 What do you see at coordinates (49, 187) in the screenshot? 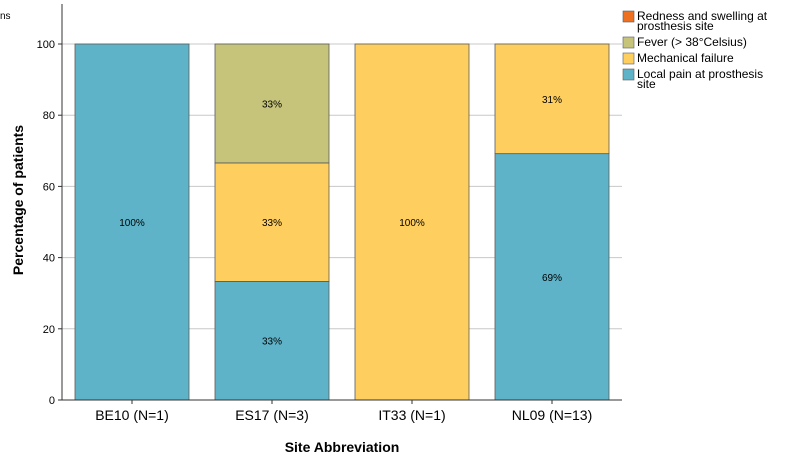
I see `y-tick-label: 60` at bounding box center [49, 187].